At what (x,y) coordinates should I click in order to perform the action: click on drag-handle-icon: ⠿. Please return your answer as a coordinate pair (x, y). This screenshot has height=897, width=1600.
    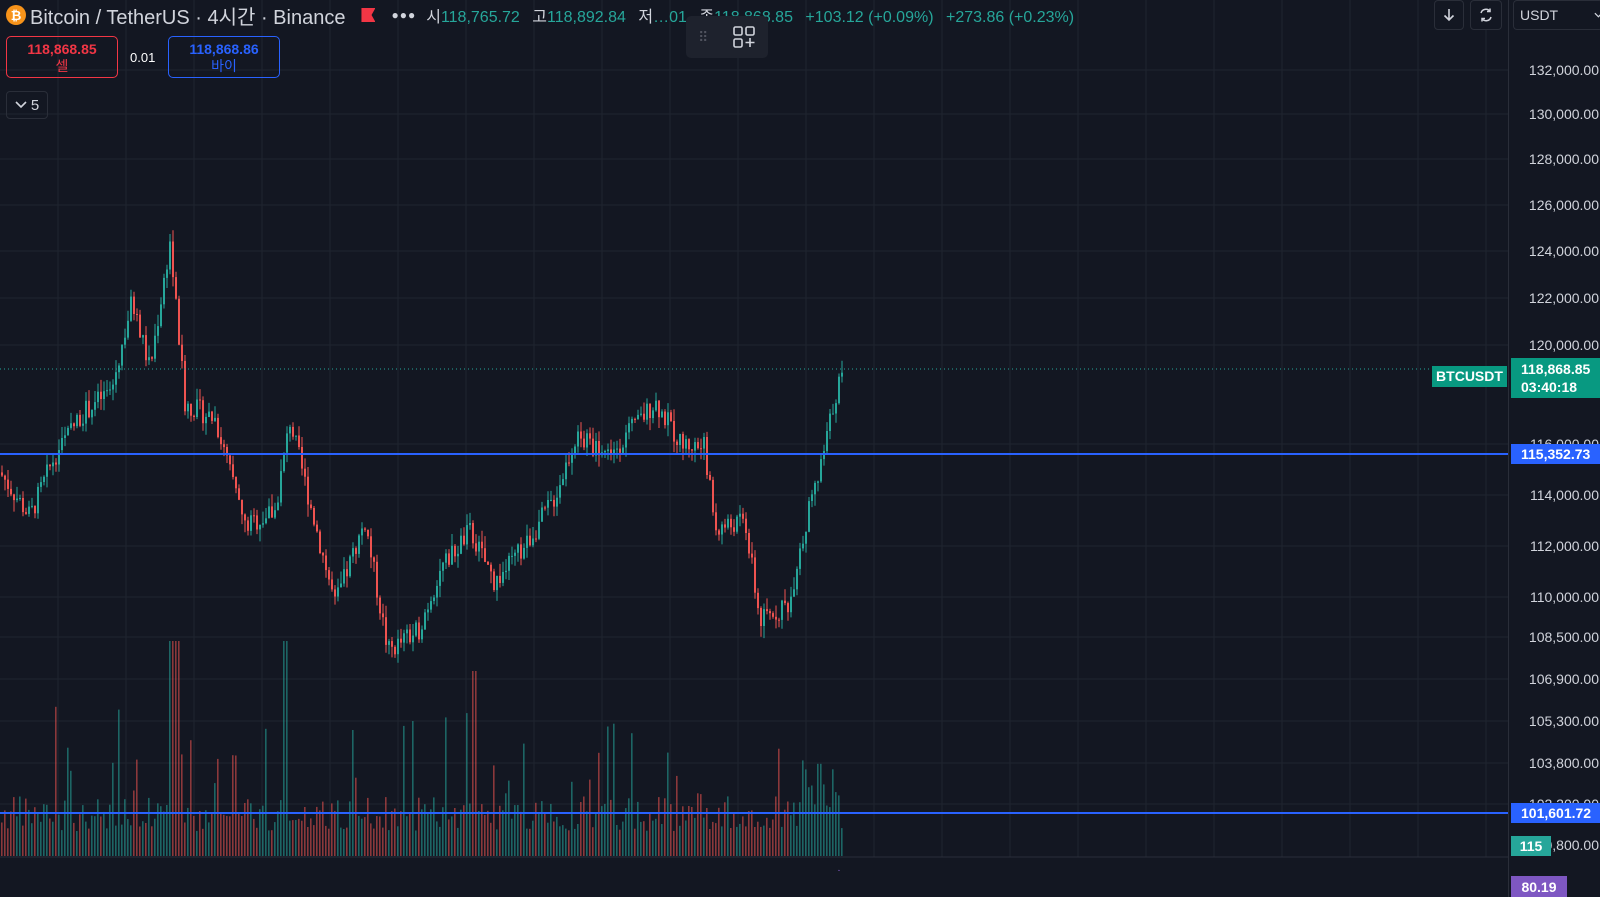
    Looking at the image, I should click on (703, 36).